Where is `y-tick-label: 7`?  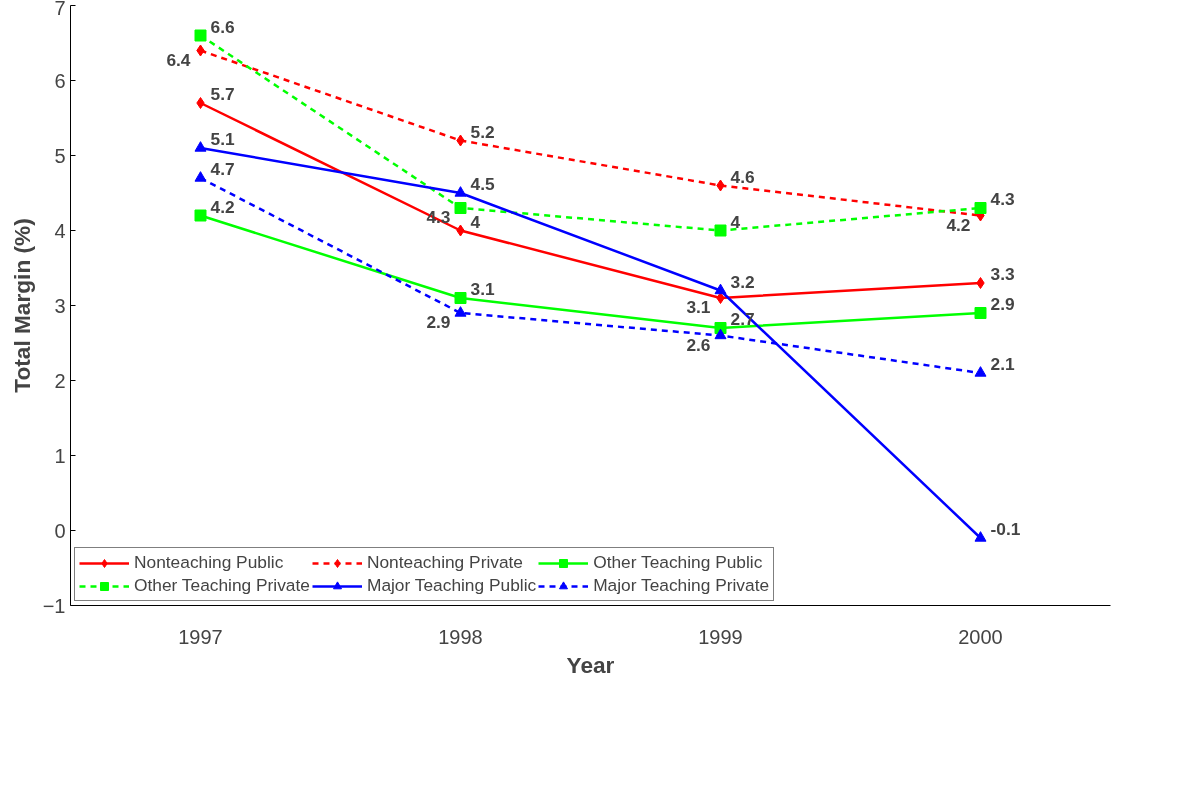
y-tick-label: 7 is located at coordinates (60, 9).